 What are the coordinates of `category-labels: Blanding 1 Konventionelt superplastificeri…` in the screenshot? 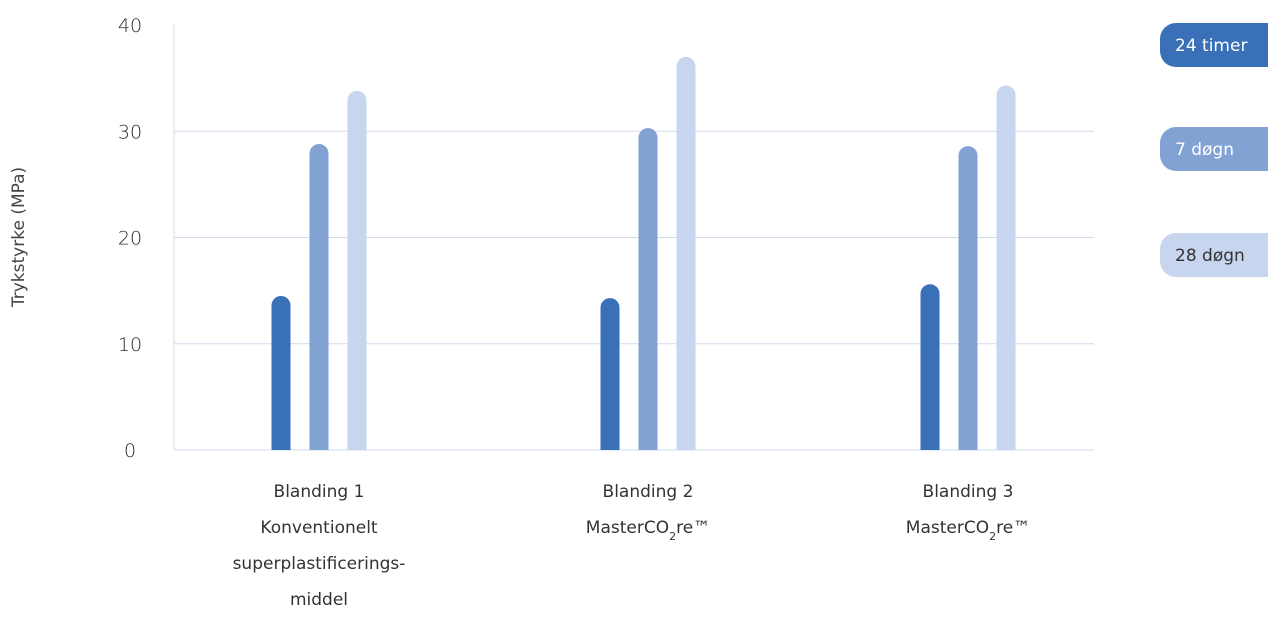 It's located at (632, 546).